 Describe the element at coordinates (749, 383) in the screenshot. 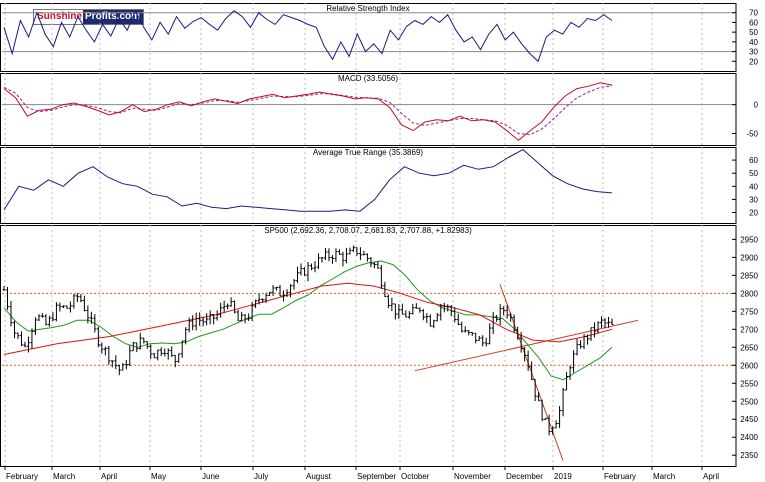

I see `y-tick-label: 2550` at that location.